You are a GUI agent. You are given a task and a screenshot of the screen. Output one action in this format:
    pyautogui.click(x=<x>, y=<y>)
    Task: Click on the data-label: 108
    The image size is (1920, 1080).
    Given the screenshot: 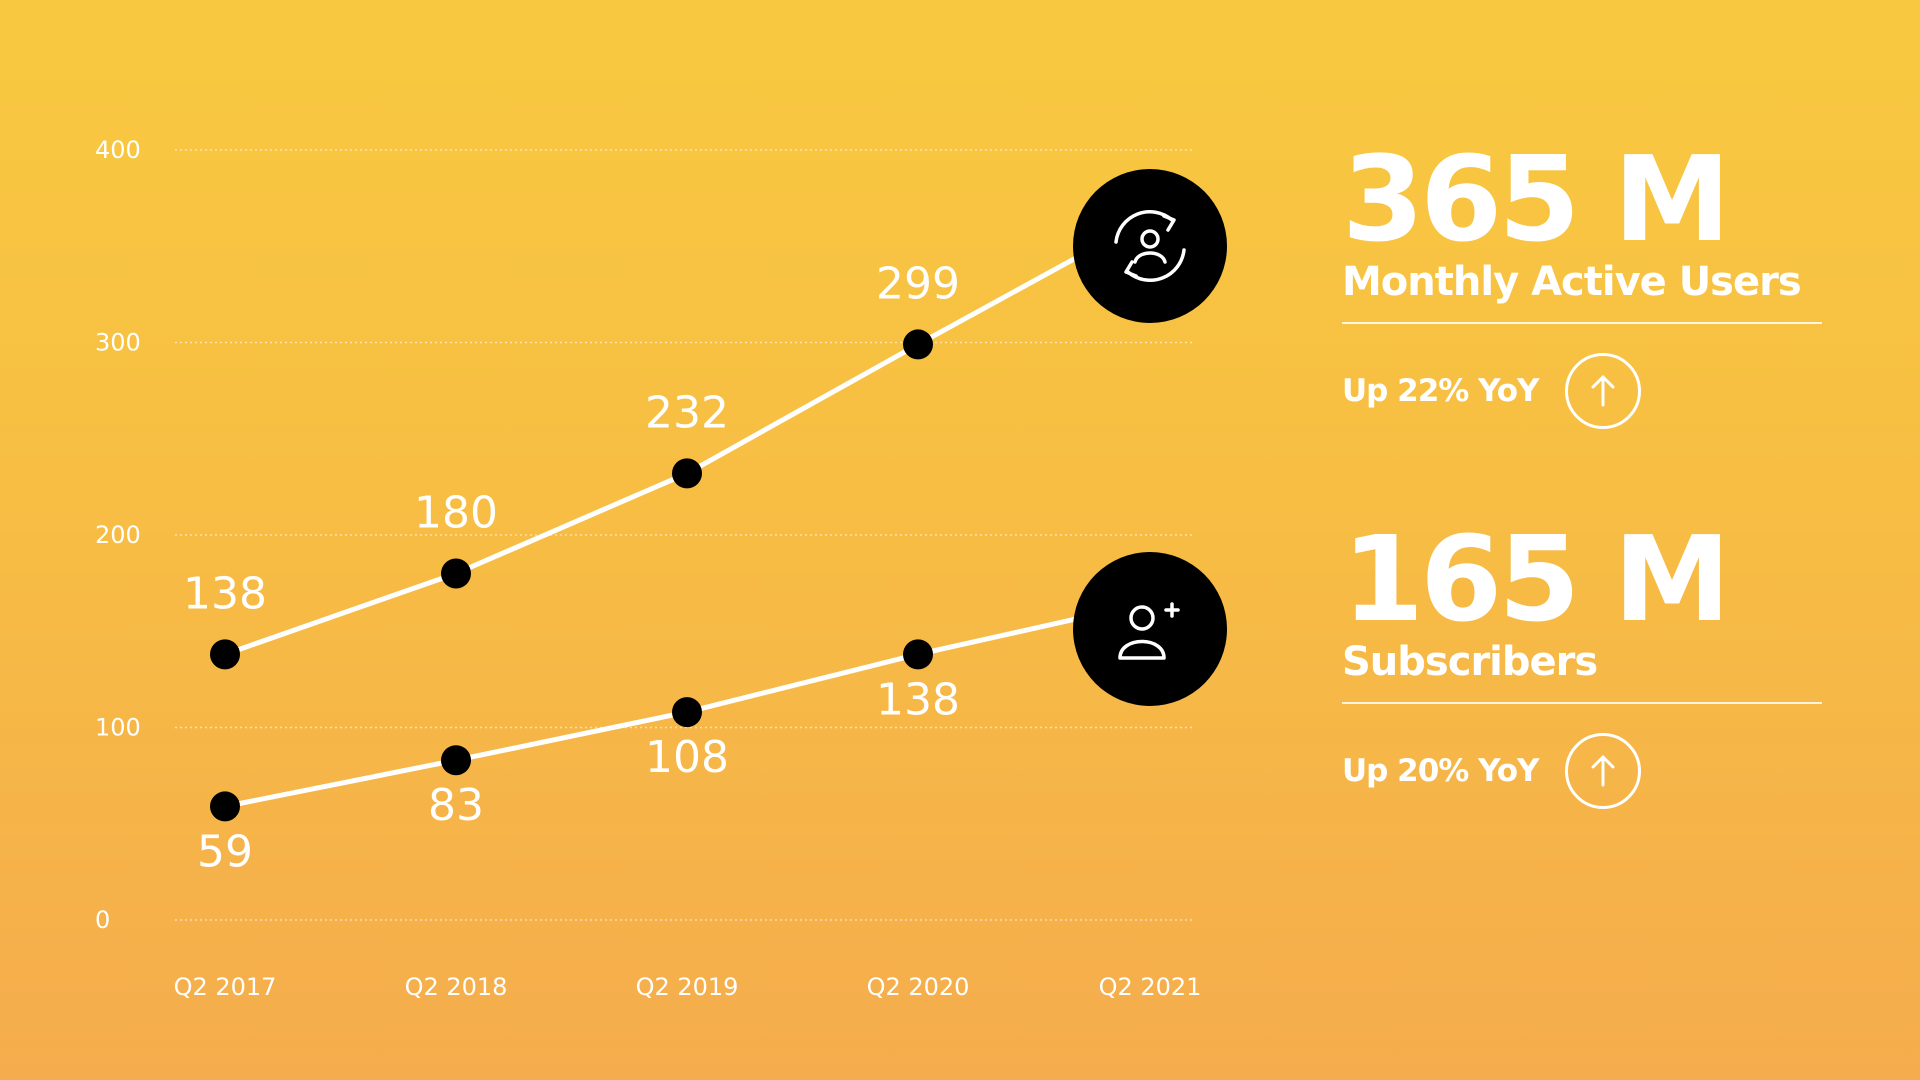 What is the action you would take?
    pyautogui.click(x=687, y=757)
    